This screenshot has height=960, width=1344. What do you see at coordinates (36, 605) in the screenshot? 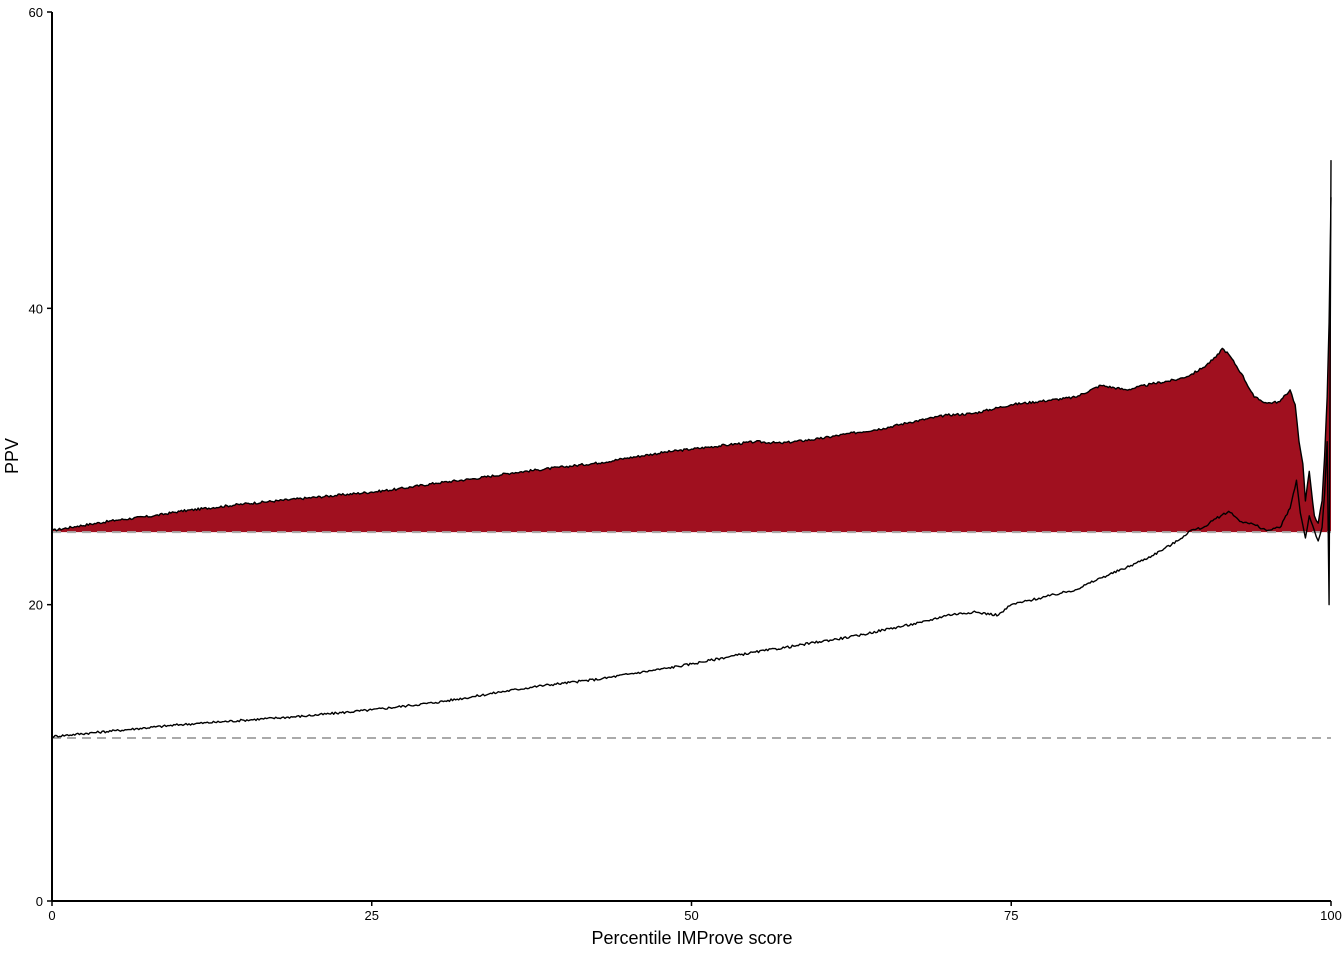
I see `y-tick-label: 20` at bounding box center [36, 605].